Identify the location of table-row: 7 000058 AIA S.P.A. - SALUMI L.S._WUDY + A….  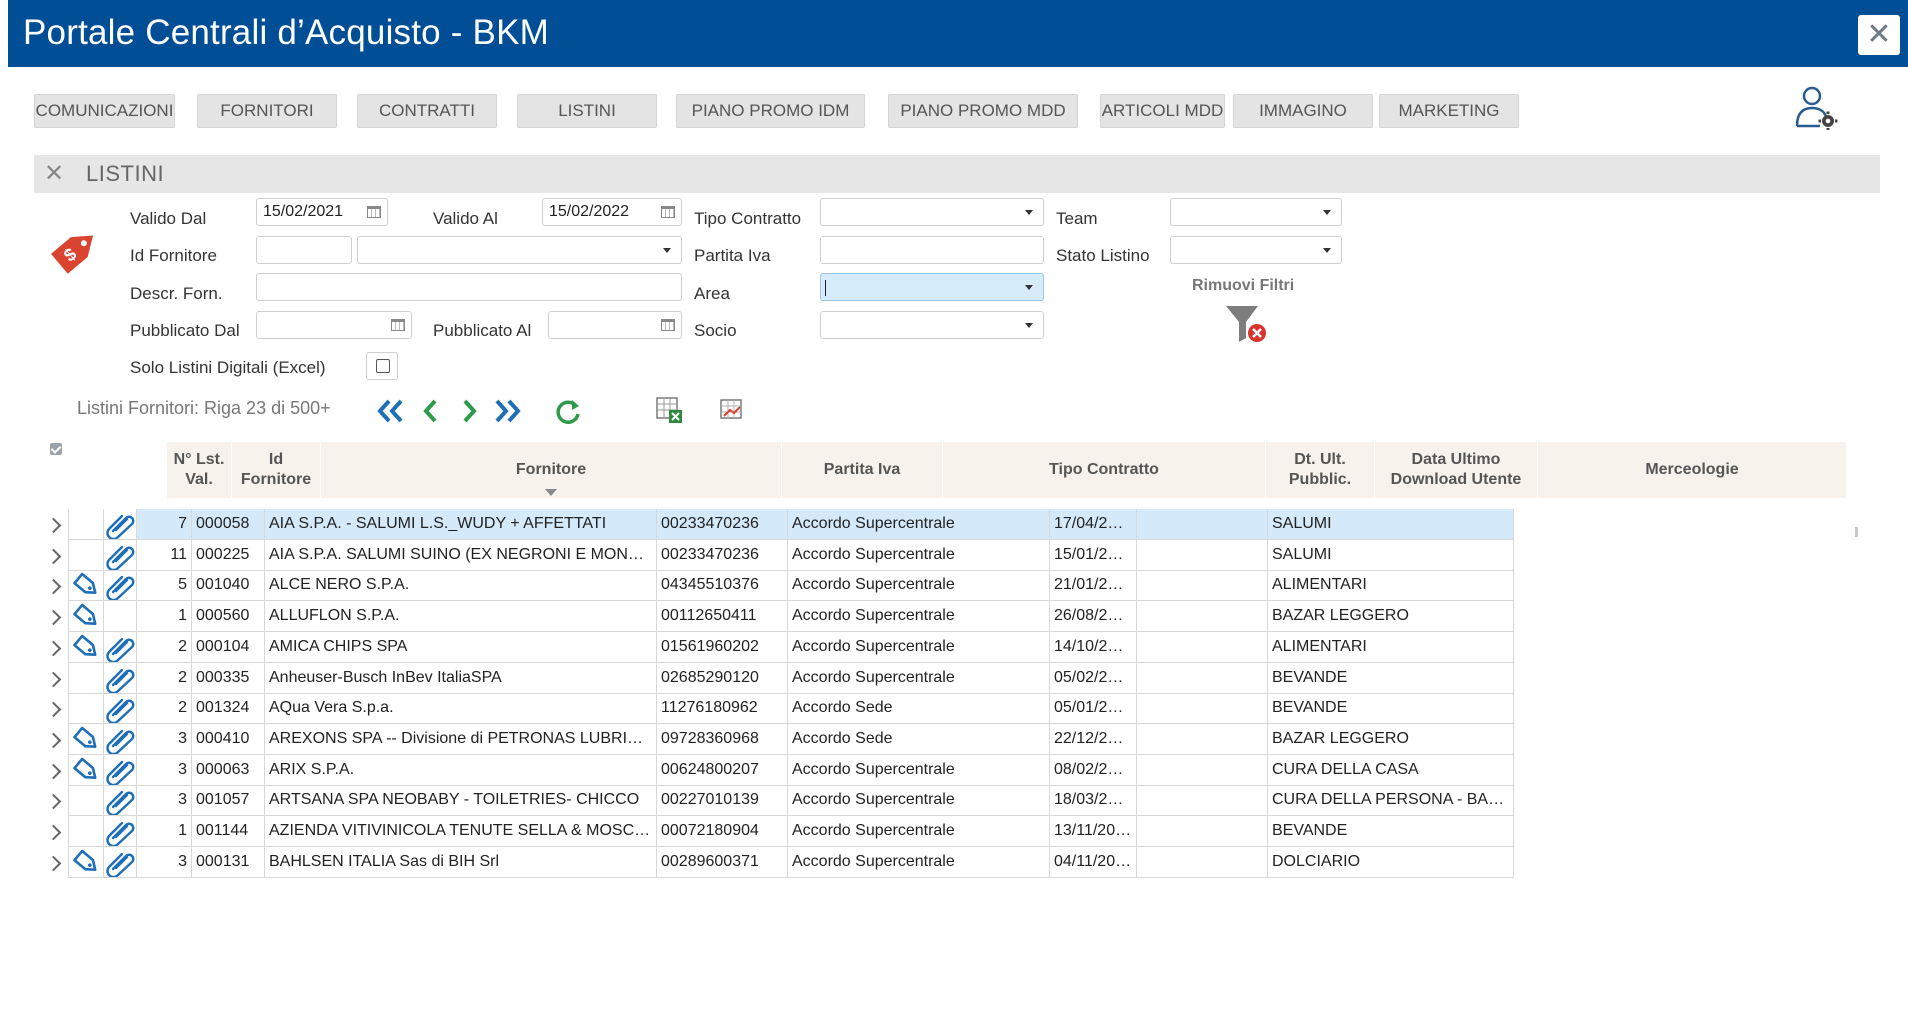
(940, 527).